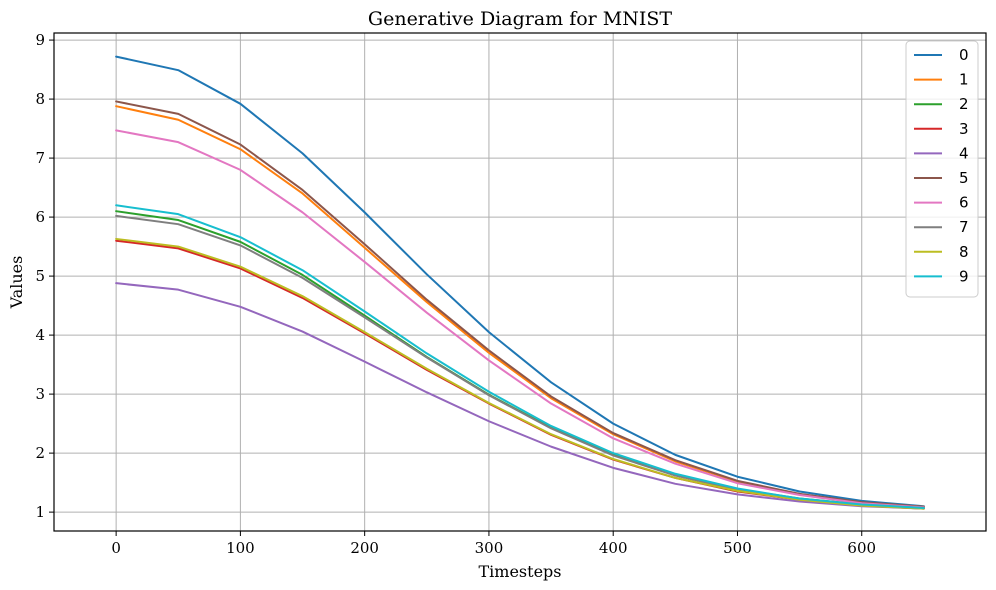 Image resolution: width=996 pixels, height=590 pixels. What do you see at coordinates (964, 276) in the screenshot?
I see `legend-label-9: 9` at bounding box center [964, 276].